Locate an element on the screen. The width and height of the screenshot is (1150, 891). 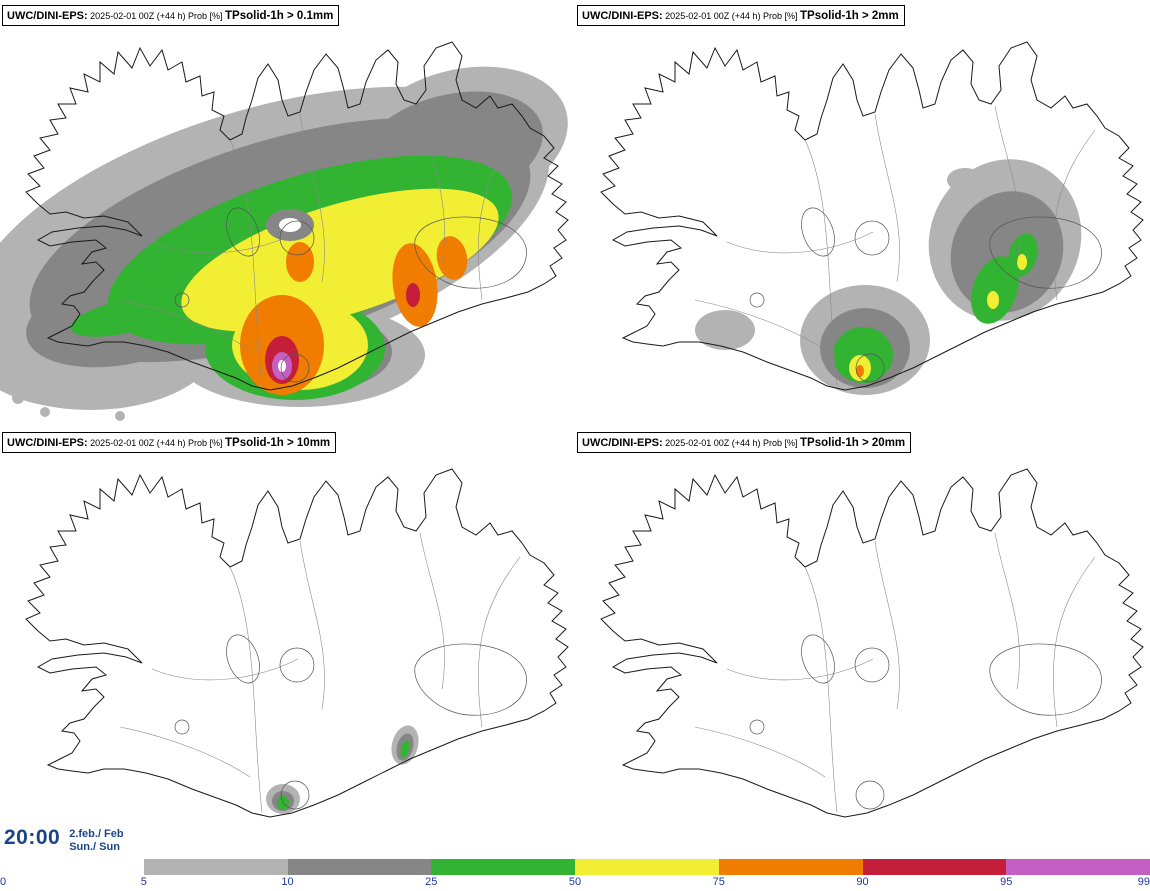
probability-colorbar: 0 5 10 25 50 75 90 95 99 is located at coordinates (575, 874).